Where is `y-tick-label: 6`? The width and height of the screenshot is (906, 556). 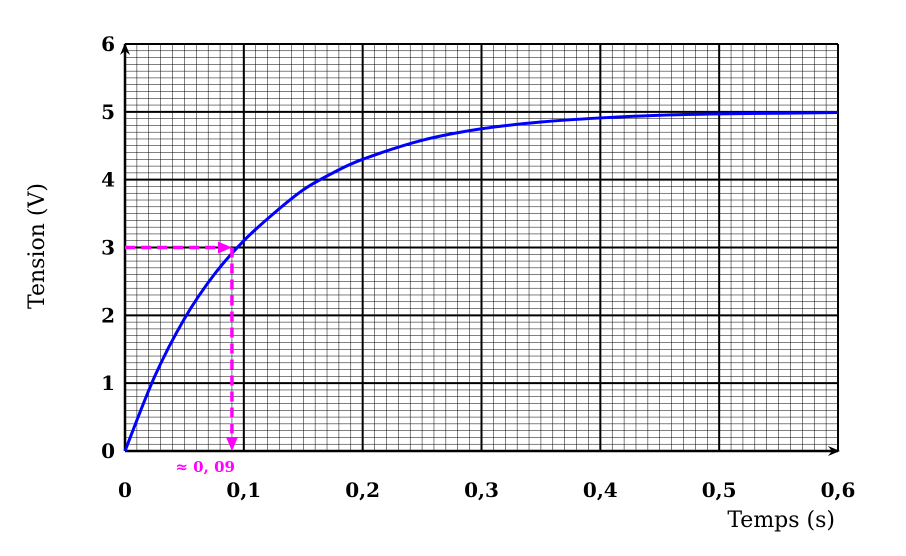 y-tick-label: 6 is located at coordinates (108, 44).